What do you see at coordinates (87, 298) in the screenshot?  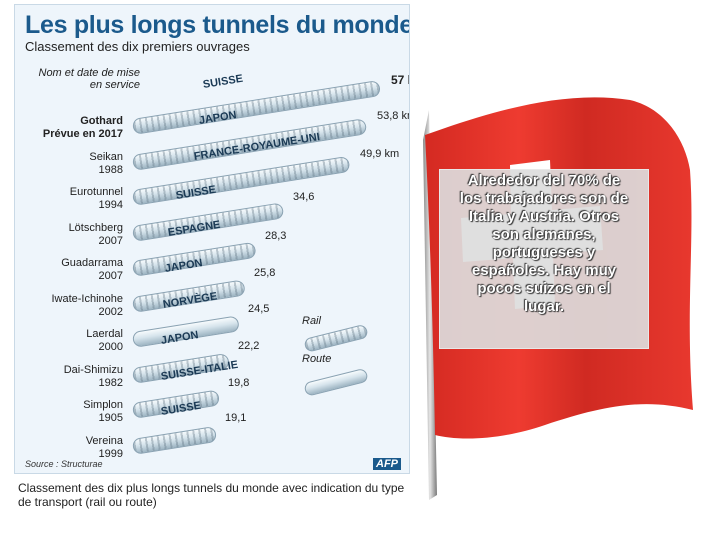 I see `tunnel-name-text: Iwate-Ichinohe` at bounding box center [87, 298].